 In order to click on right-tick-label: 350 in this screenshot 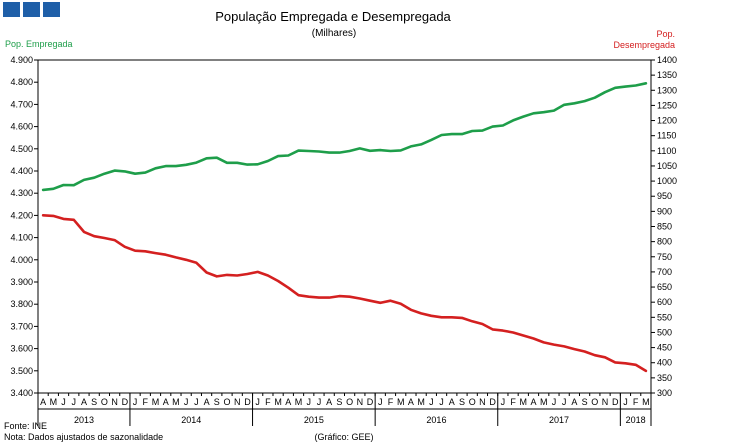, I will do `click(664, 378)`.